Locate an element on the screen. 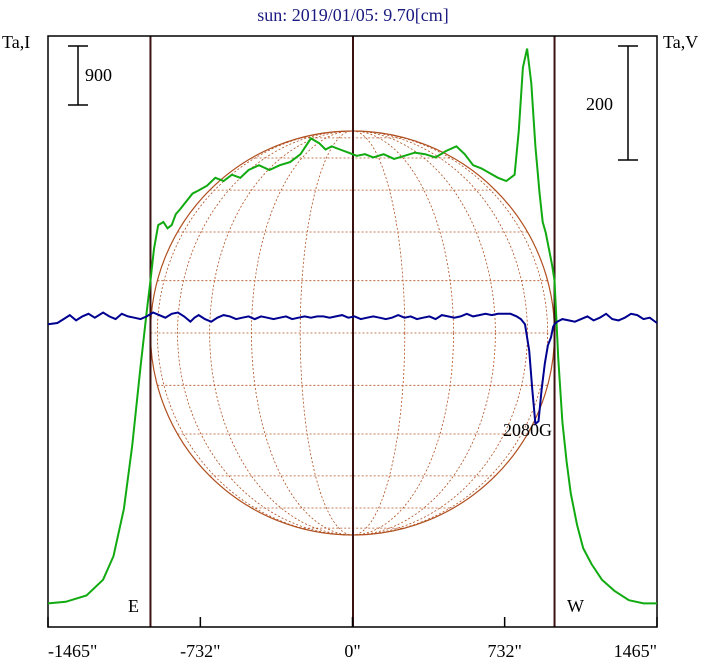 The width and height of the screenshot is (708, 662). x-tick-label: -1465" is located at coordinates (72, 651).